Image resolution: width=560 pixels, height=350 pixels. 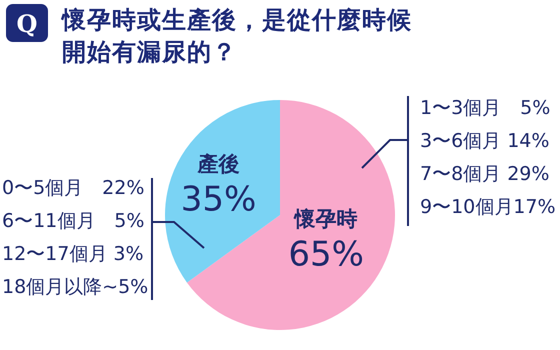 What do you see at coordinates (218, 200) in the screenshot?
I see `data-label: 35%` at bounding box center [218, 200].